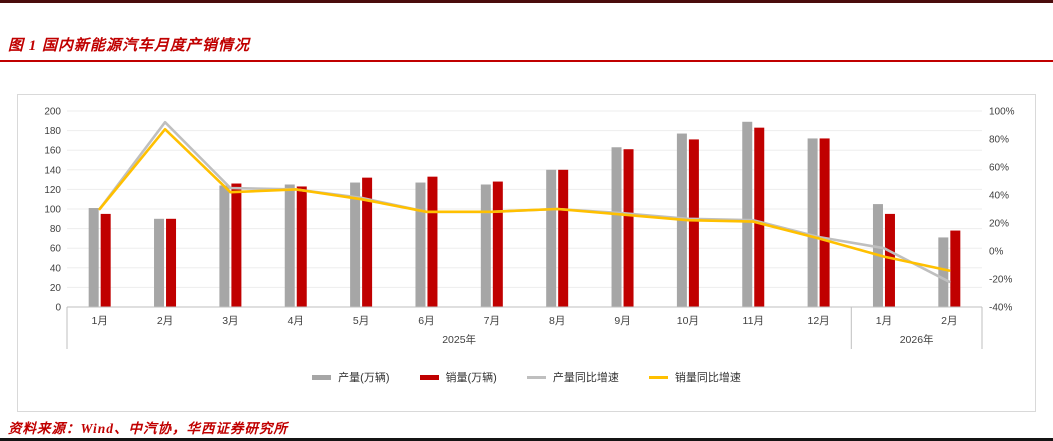 This screenshot has width=1053, height=441. I want to click on left-axis-tick: 100, so click(52, 210).